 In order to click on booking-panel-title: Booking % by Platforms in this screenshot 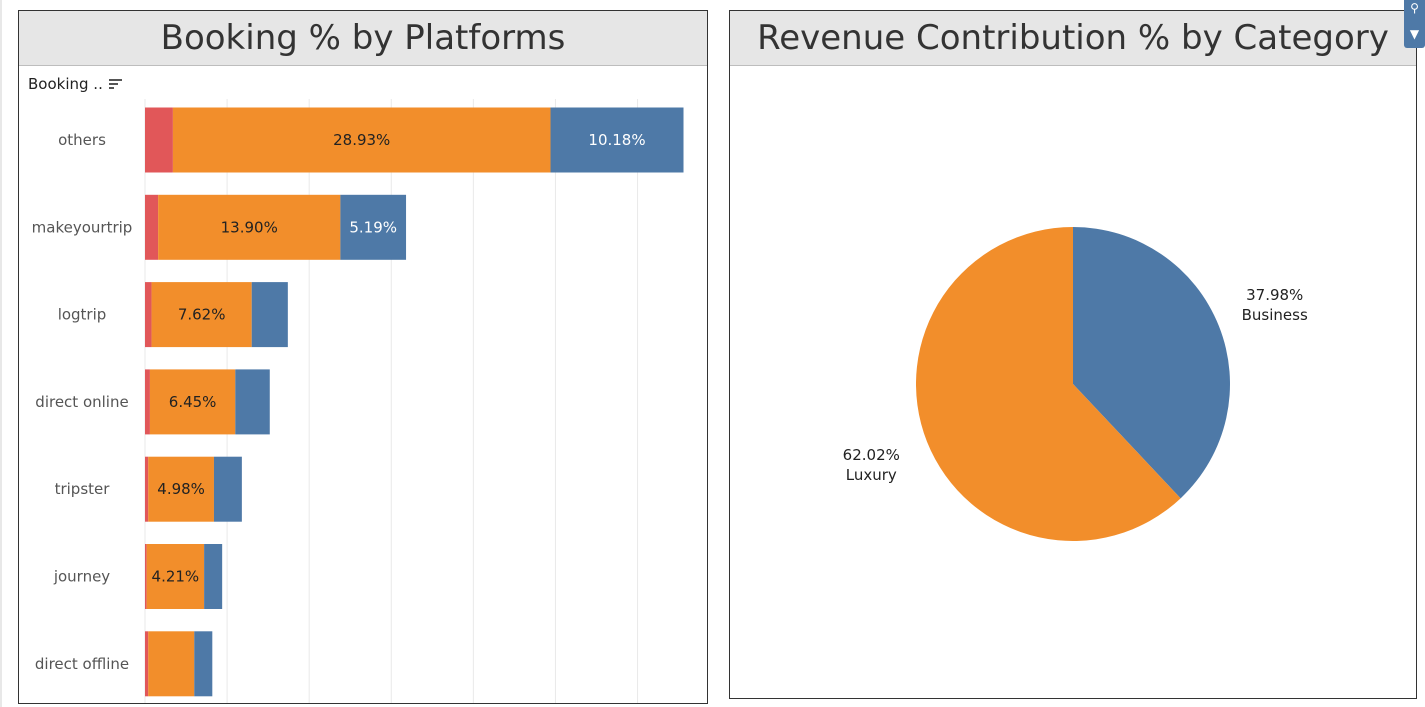, I will do `click(363, 38)`.